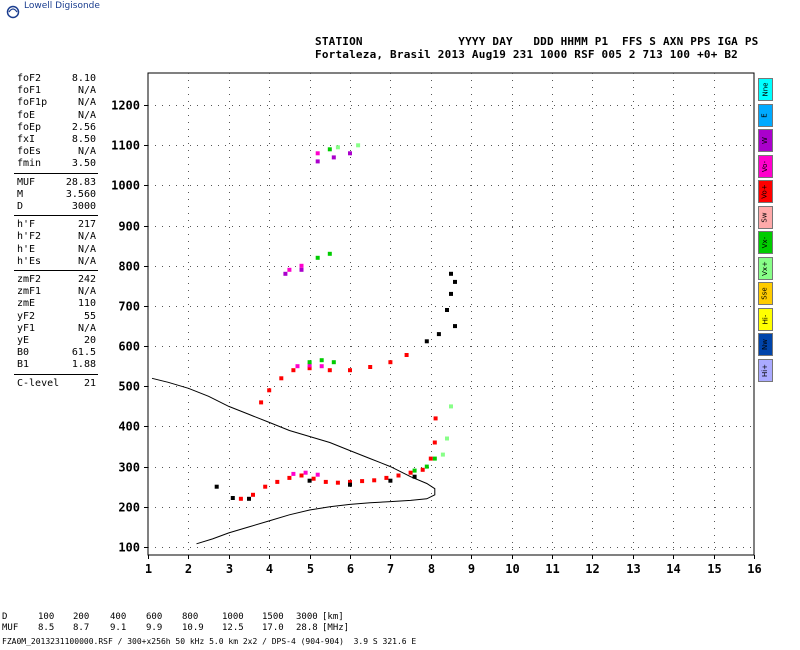  What do you see at coordinates (23, 353) in the screenshot?
I see `param-name: B0` at bounding box center [23, 353].